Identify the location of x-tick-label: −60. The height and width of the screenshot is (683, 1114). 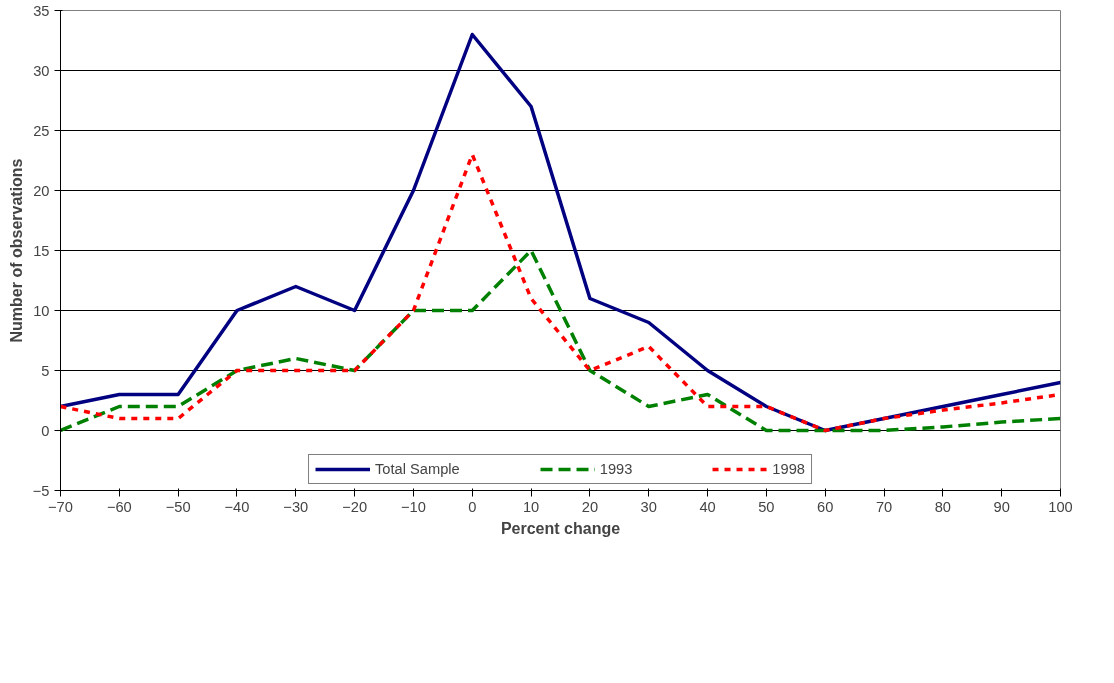
(119, 506).